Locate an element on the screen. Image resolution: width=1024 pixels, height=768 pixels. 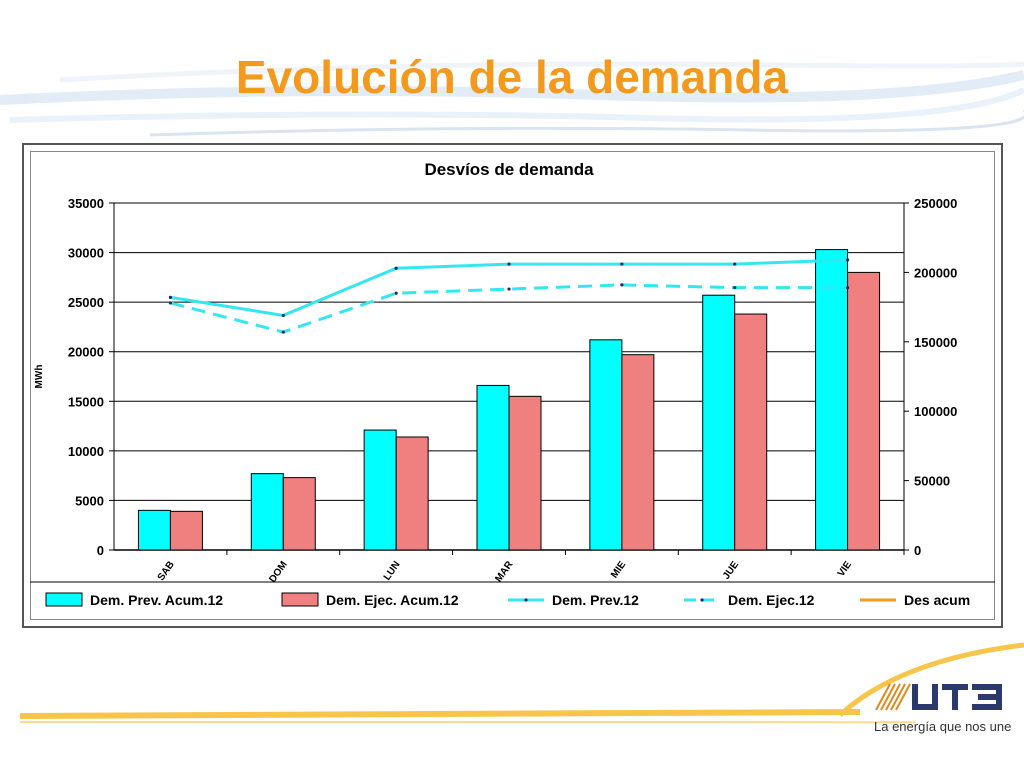
legend-label: Dem. Prev.12 is located at coordinates (595, 600).